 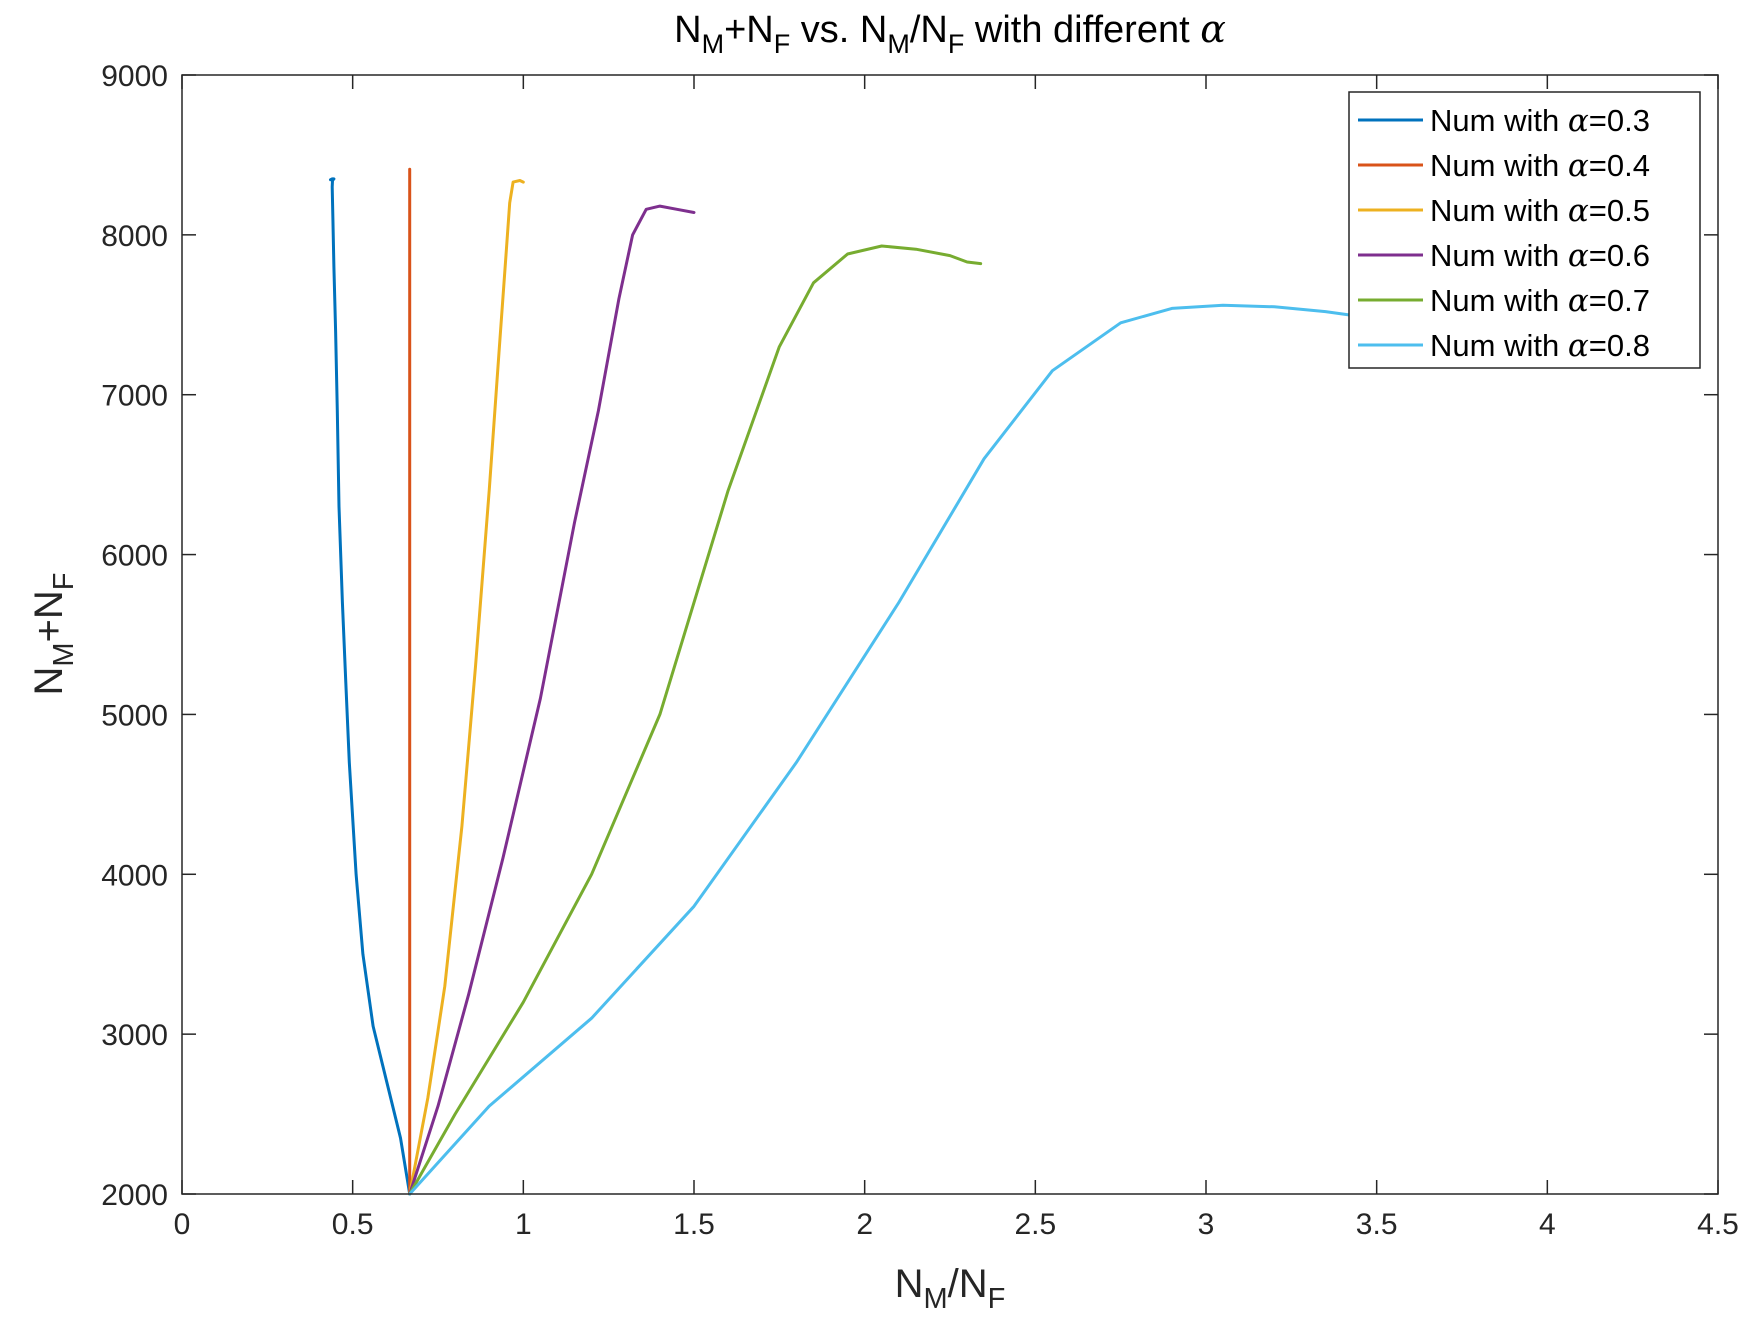 What do you see at coordinates (1718, 1224) in the screenshot?
I see `x-tick-label: 4.5` at bounding box center [1718, 1224].